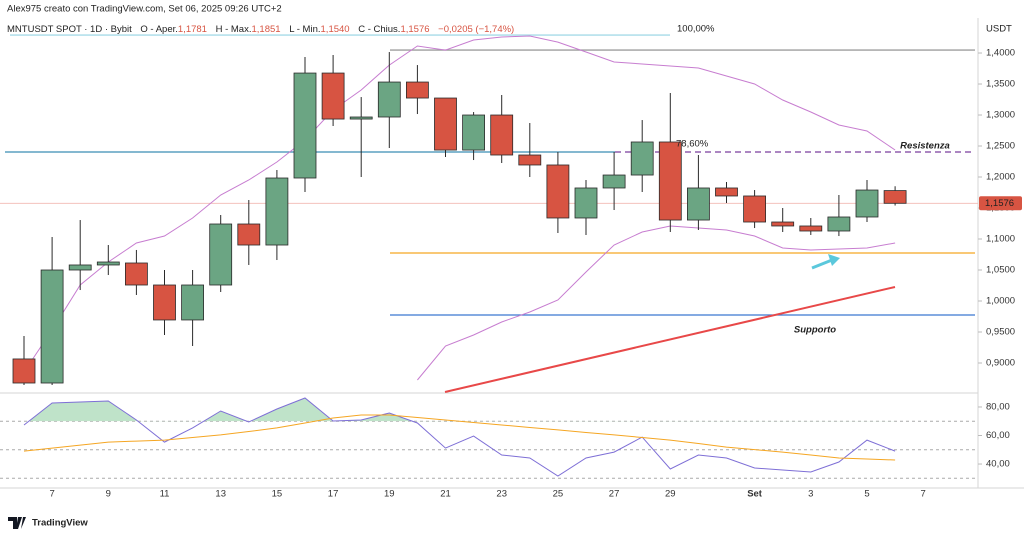 The height and width of the screenshot is (543, 1024). I want to click on x-tick-label: 3, so click(810, 494).